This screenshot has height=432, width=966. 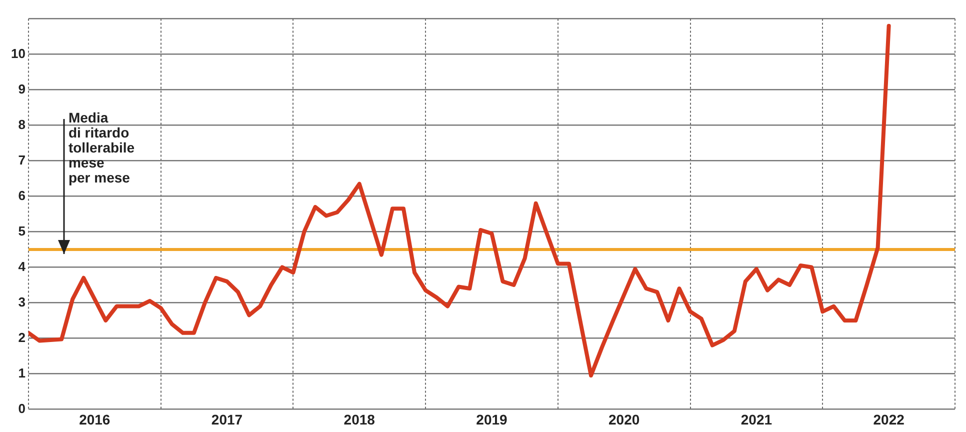 What do you see at coordinates (22, 124) in the screenshot?
I see `y-tick-label: 8` at bounding box center [22, 124].